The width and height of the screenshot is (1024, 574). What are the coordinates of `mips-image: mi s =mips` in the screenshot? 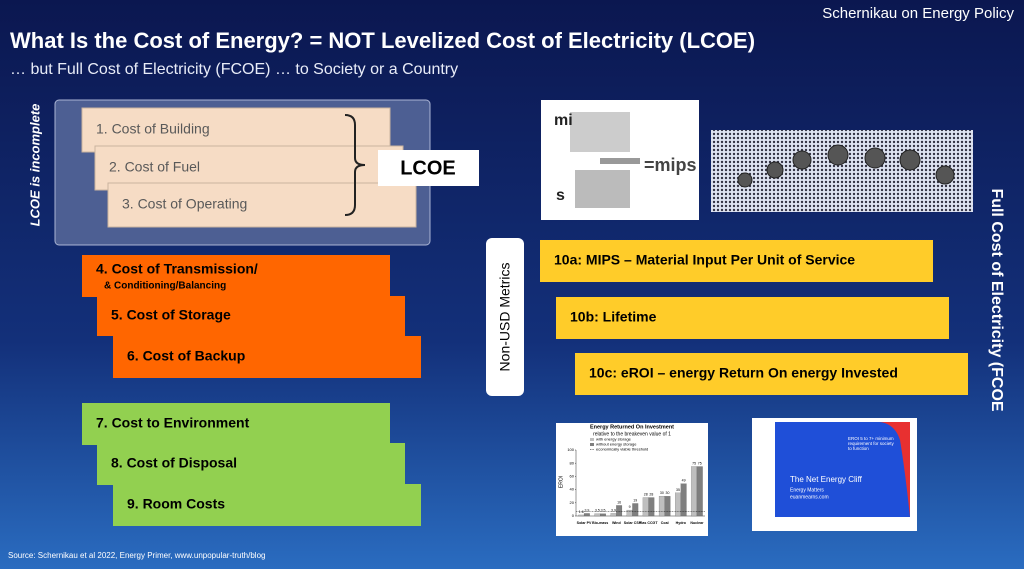 It's located at (620, 160).